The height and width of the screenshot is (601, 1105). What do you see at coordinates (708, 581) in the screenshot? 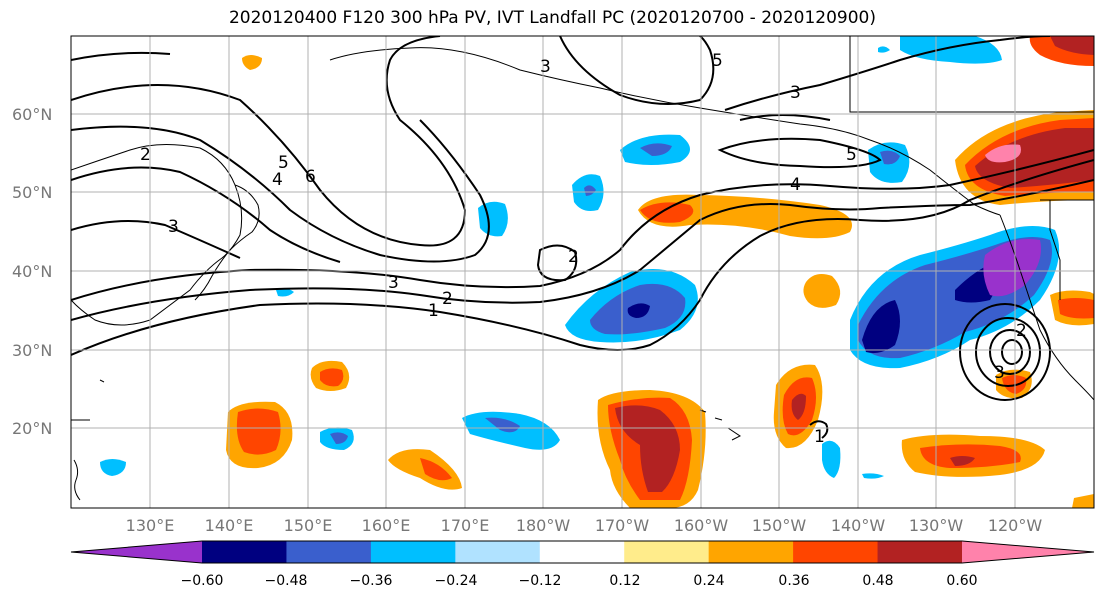
I see `colorbar-tick-label: 0.24` at bounding box center [708, 581].